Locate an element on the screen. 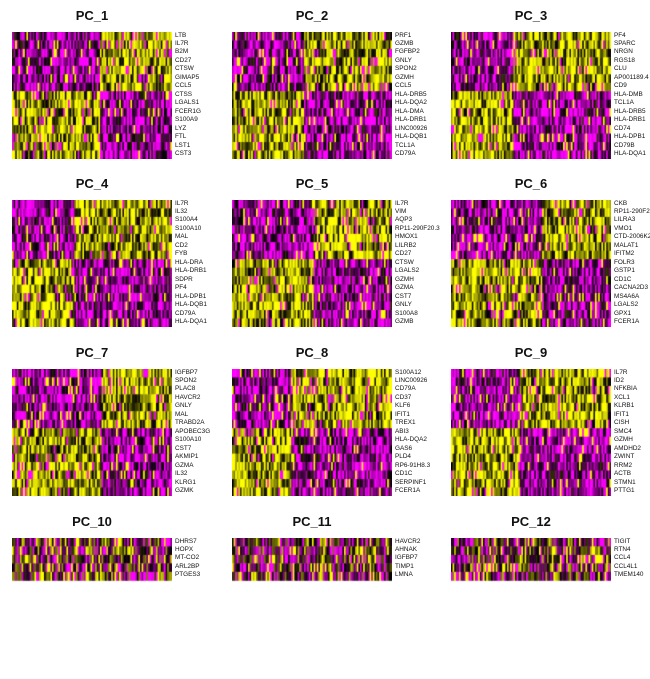  gene-label: RTN4 is located at coordinates (622, 549).